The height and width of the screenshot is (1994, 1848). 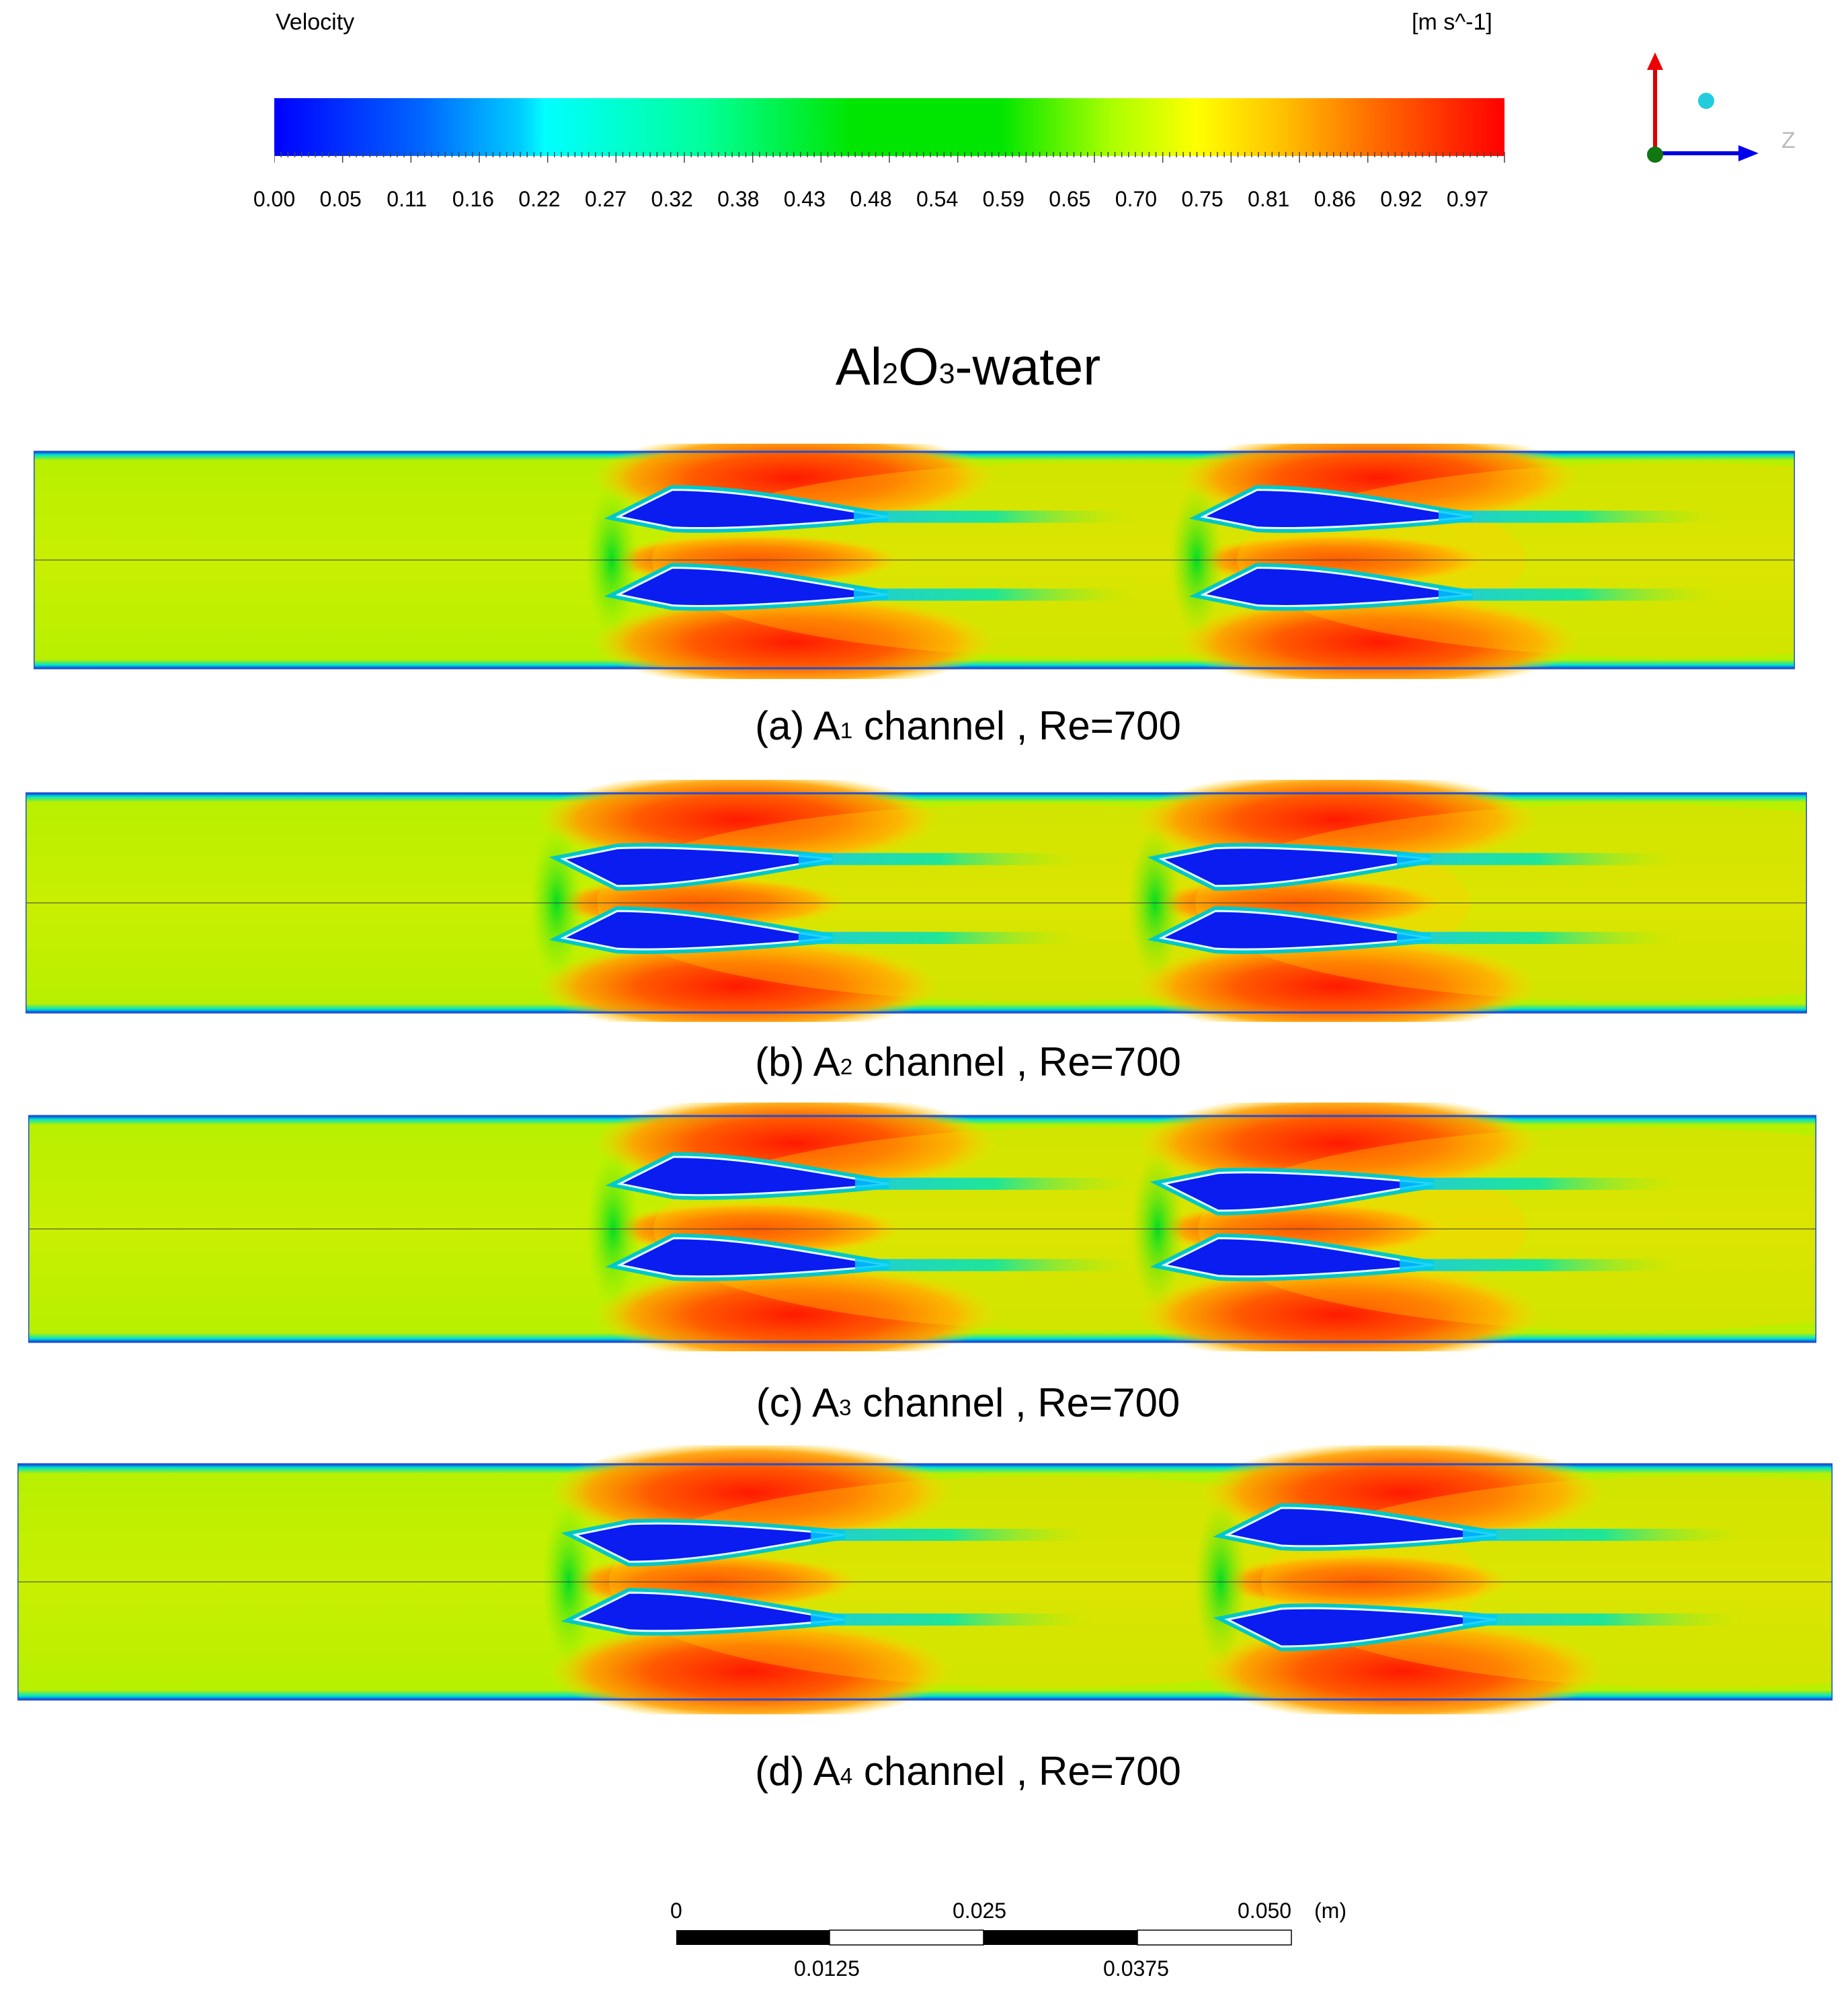 What do you see at coordinates (1452, 22) in the screenshot?
I see `legend-unit: [m s^-1]` at bounding box center [1452, 22].